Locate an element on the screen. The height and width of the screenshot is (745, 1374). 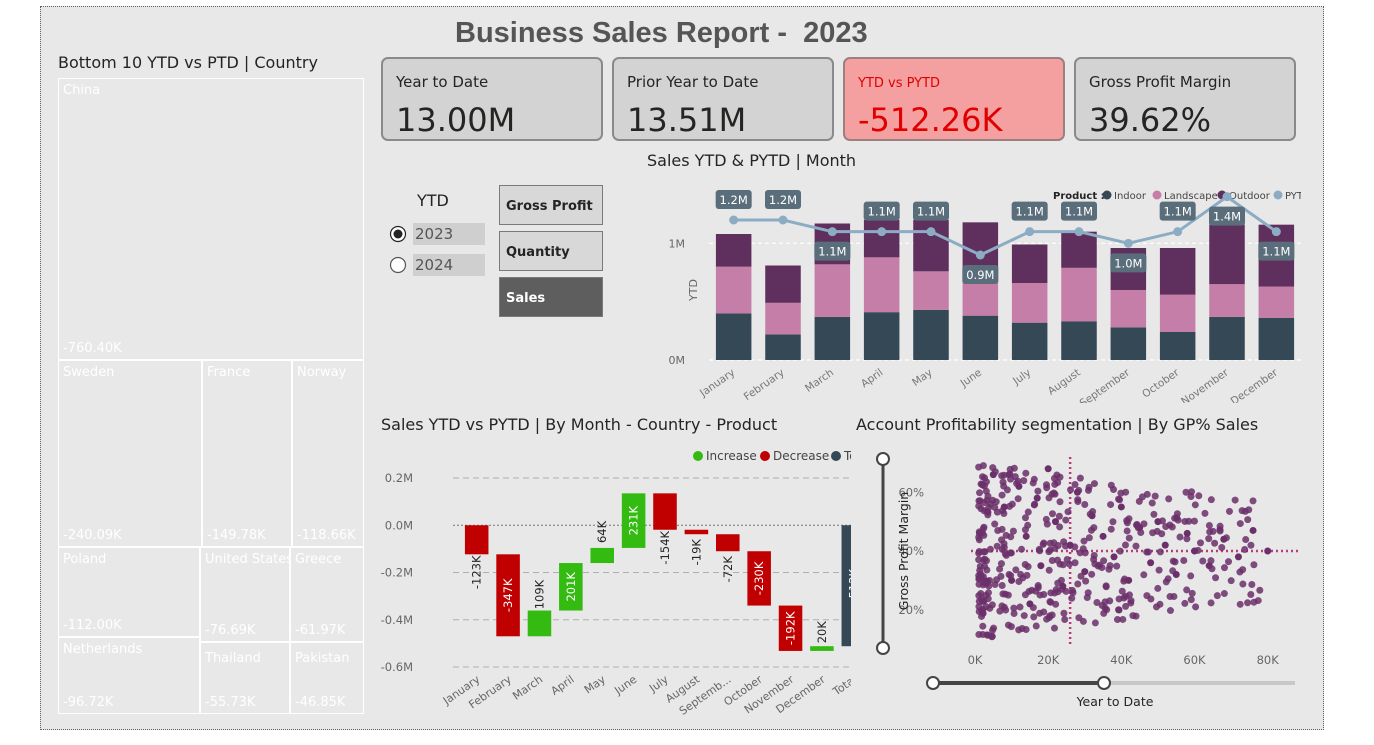
pytd-line is located at coordinates (1005, 225).